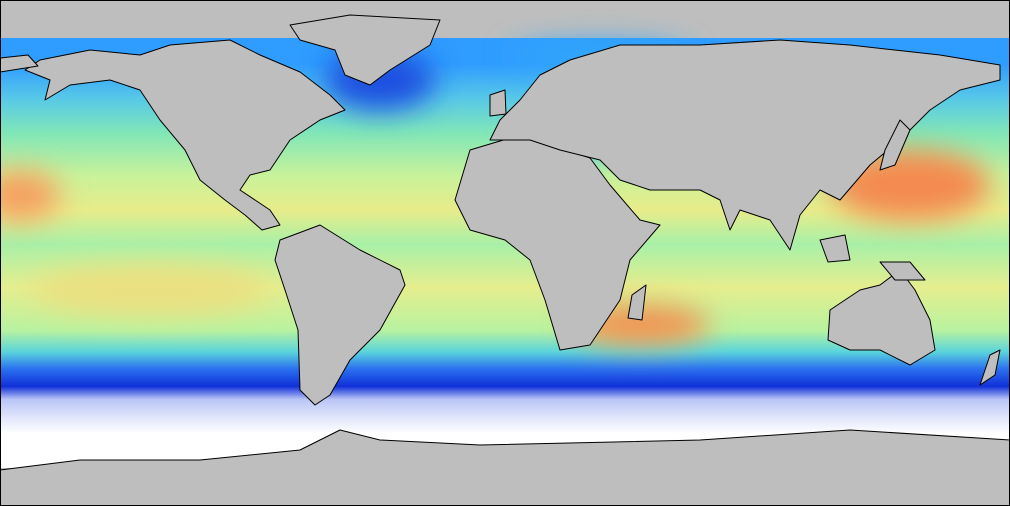 The image size is (1010, 506). Describe the element at coordinates (365, 50) in the screenshot. I see `greenland` at that location.